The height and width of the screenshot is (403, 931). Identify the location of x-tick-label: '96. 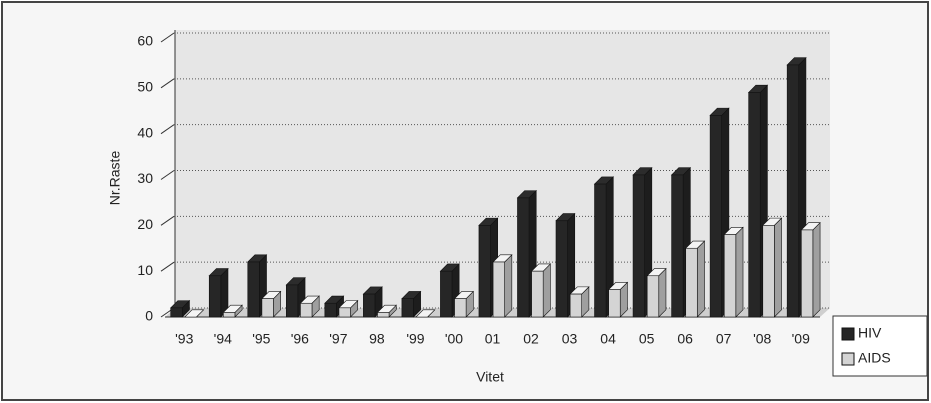
(300, 339).